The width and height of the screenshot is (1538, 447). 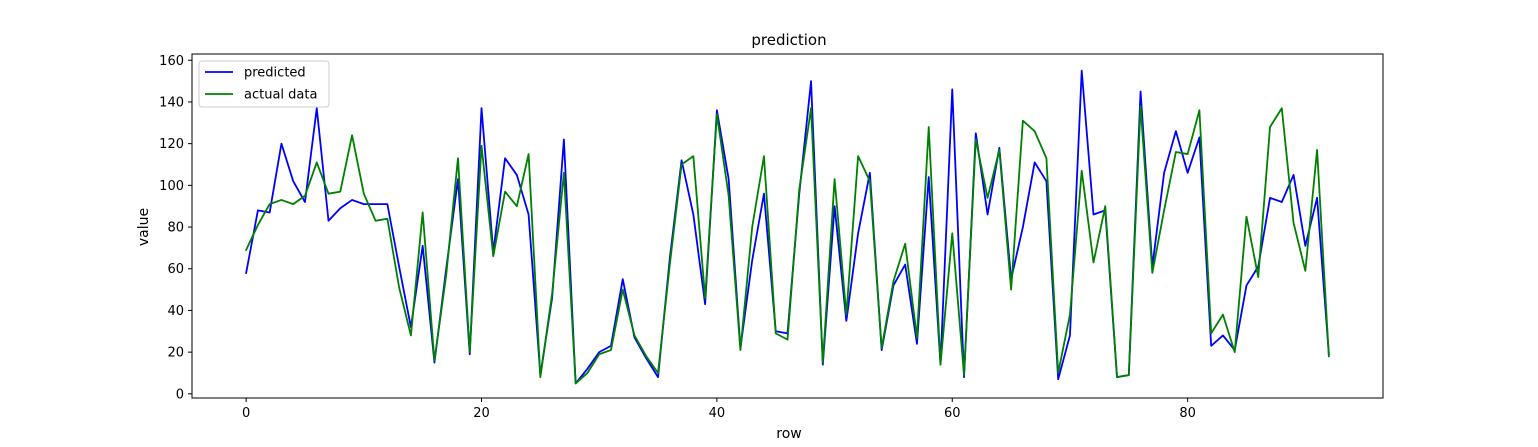 What do you see at coordinates (171, 102) in the screenshot?
I see `y-tick-label: 140` at bounding box center [171, 102].